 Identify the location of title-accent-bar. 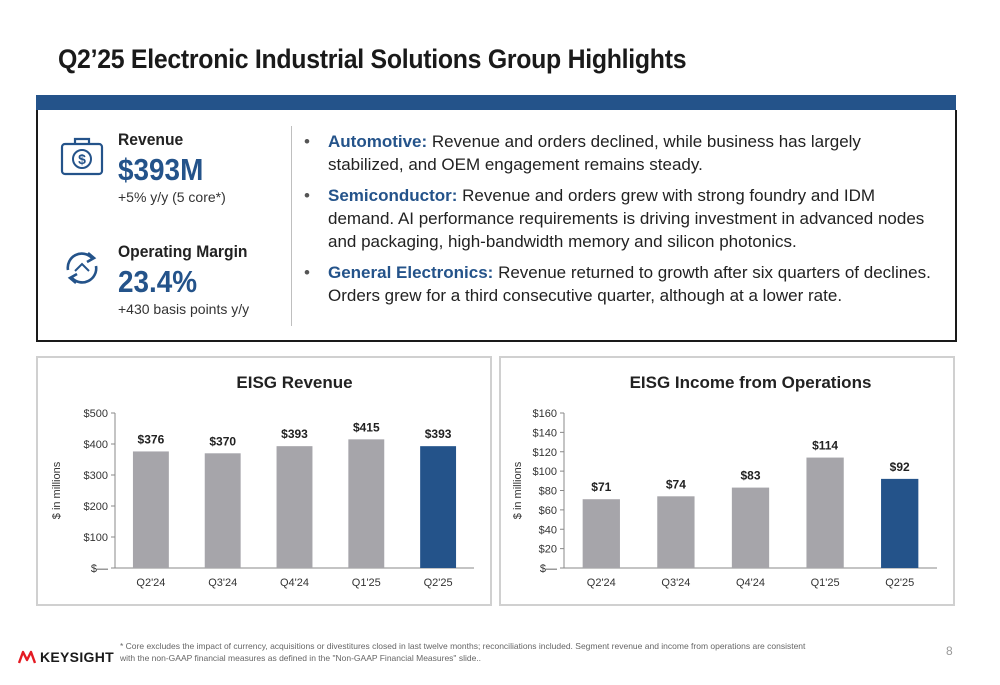
(496, 102).